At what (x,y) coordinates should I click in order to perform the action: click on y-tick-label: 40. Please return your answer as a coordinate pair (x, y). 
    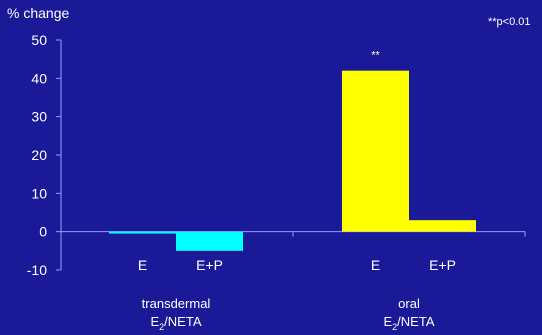
    Looking at the image, I should click on (39, 78).